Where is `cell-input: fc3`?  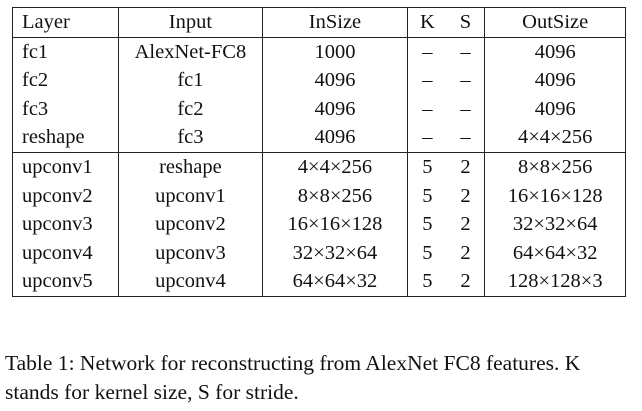 cell-input: fc3 is located at coordinates (190, 138).